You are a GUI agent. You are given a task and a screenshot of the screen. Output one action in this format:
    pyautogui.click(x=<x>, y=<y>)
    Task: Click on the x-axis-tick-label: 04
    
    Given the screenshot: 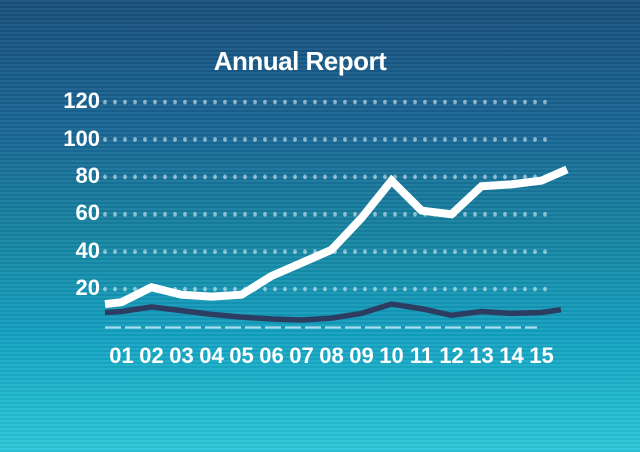 What is the action you would take?
    pyautogui.click(x=211, y=355)
    